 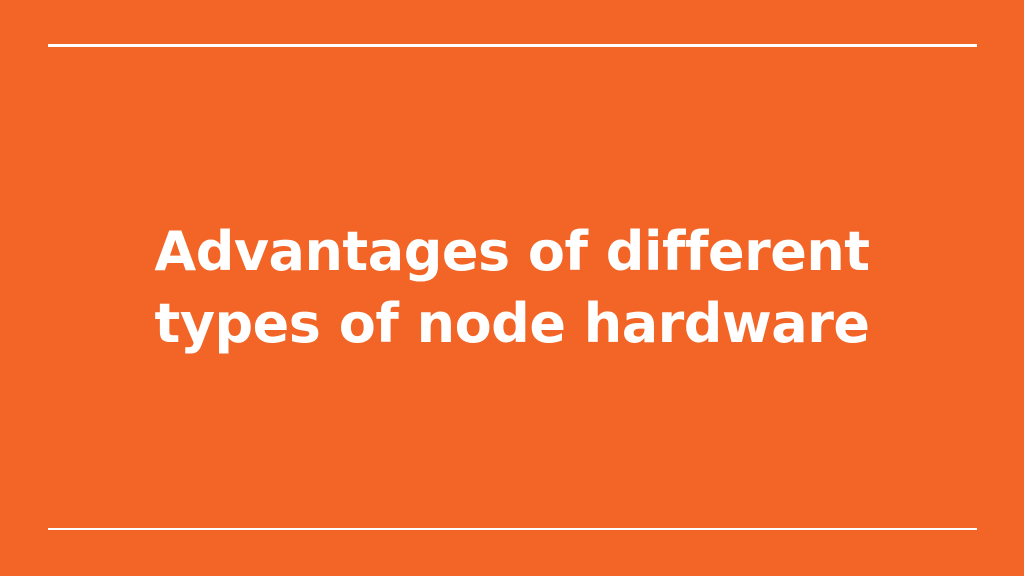 What do you see at coordinates (512, 529) in the screenshot?
I see `bottom-divider` at bounding box center [512, 529].